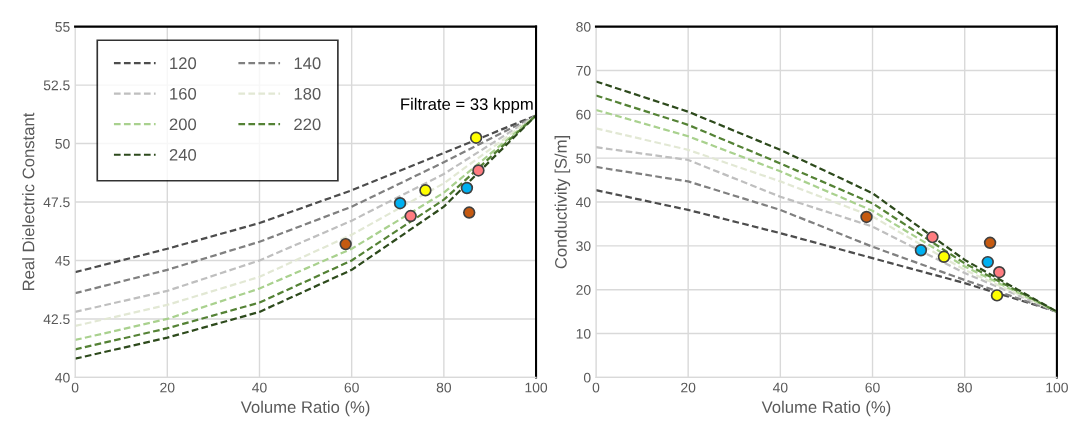 The width and height of the screenshot is (1073, 444). I want to click on y-tick-label: 0, so click(587, 377).